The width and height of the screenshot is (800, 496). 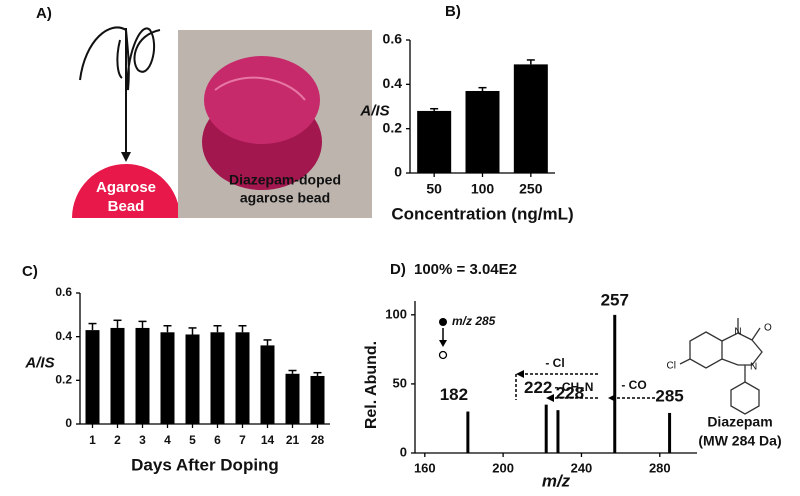 What do you see at coordinates (192, 440) in the screenshot?
I see `x-tick-label: 5` at bounding box center [192, 440].